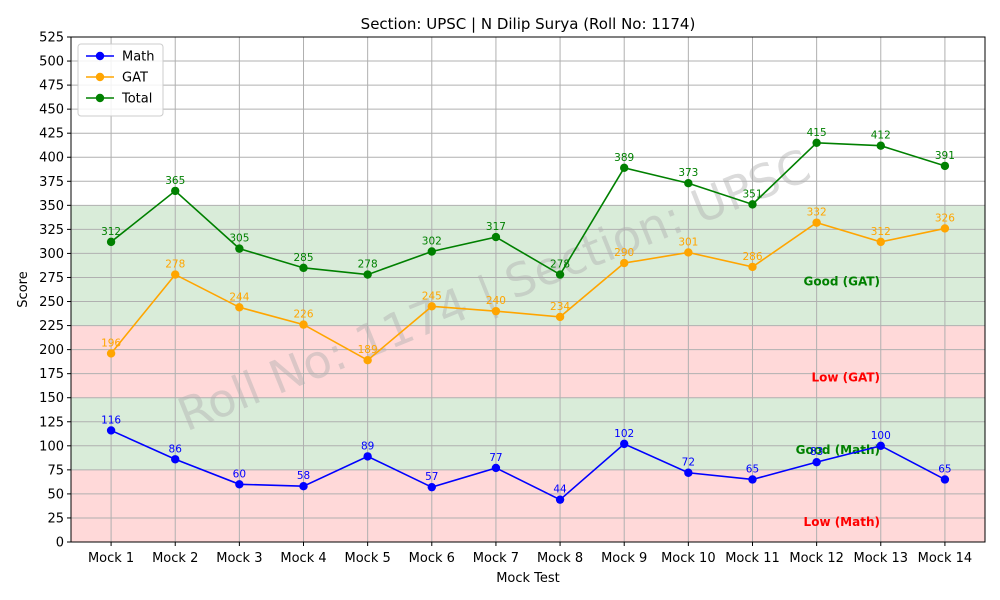 The image size is (1000, 600). Describe the element at coordinates (51, 182) in the screenshot. I see `y-tick-label-15: 375` at that location.